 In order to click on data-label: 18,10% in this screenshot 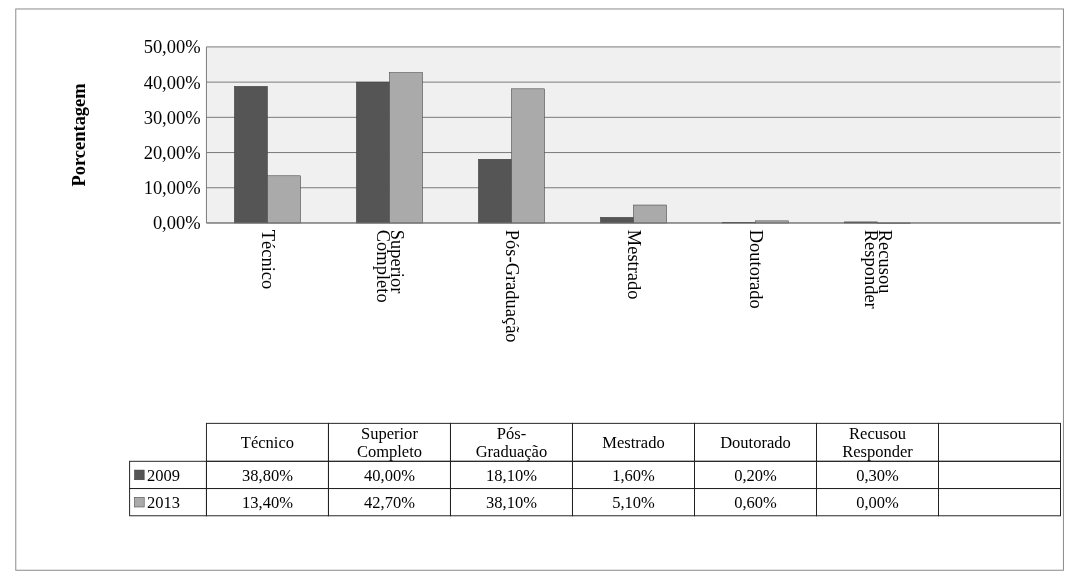, I will do `click(512, 475)`.